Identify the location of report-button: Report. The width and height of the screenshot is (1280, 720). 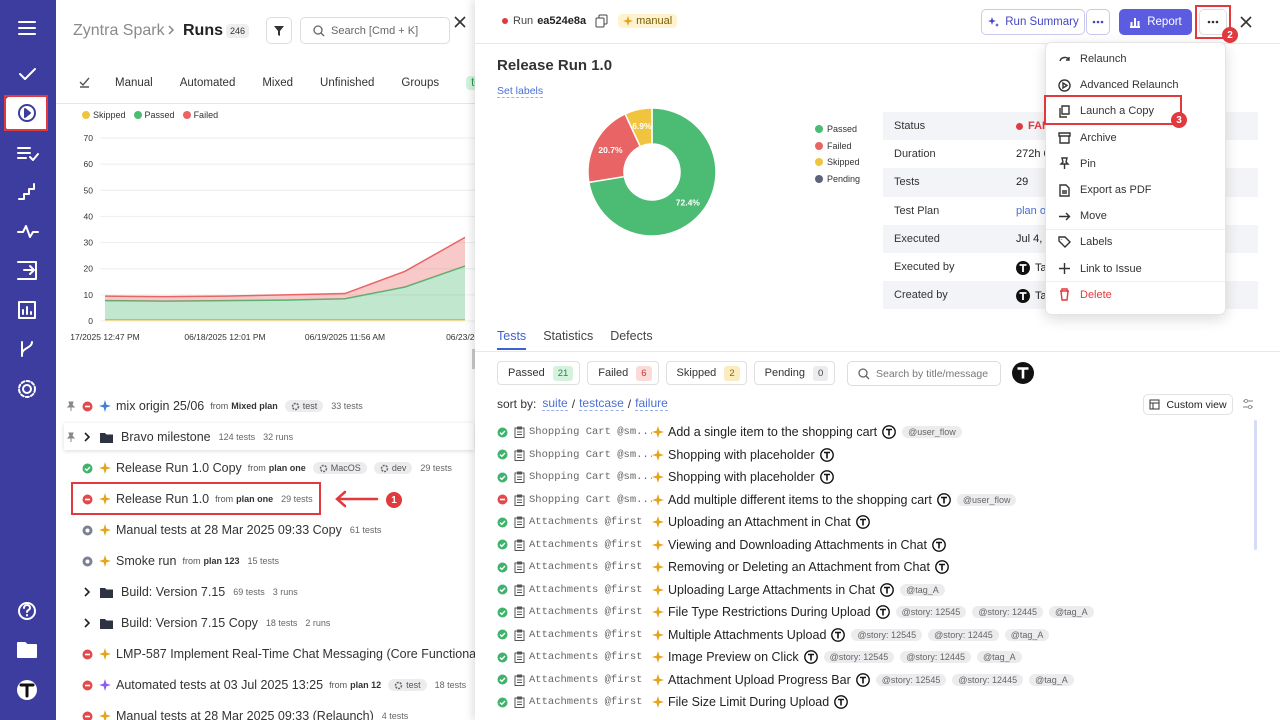
(1155, 22).